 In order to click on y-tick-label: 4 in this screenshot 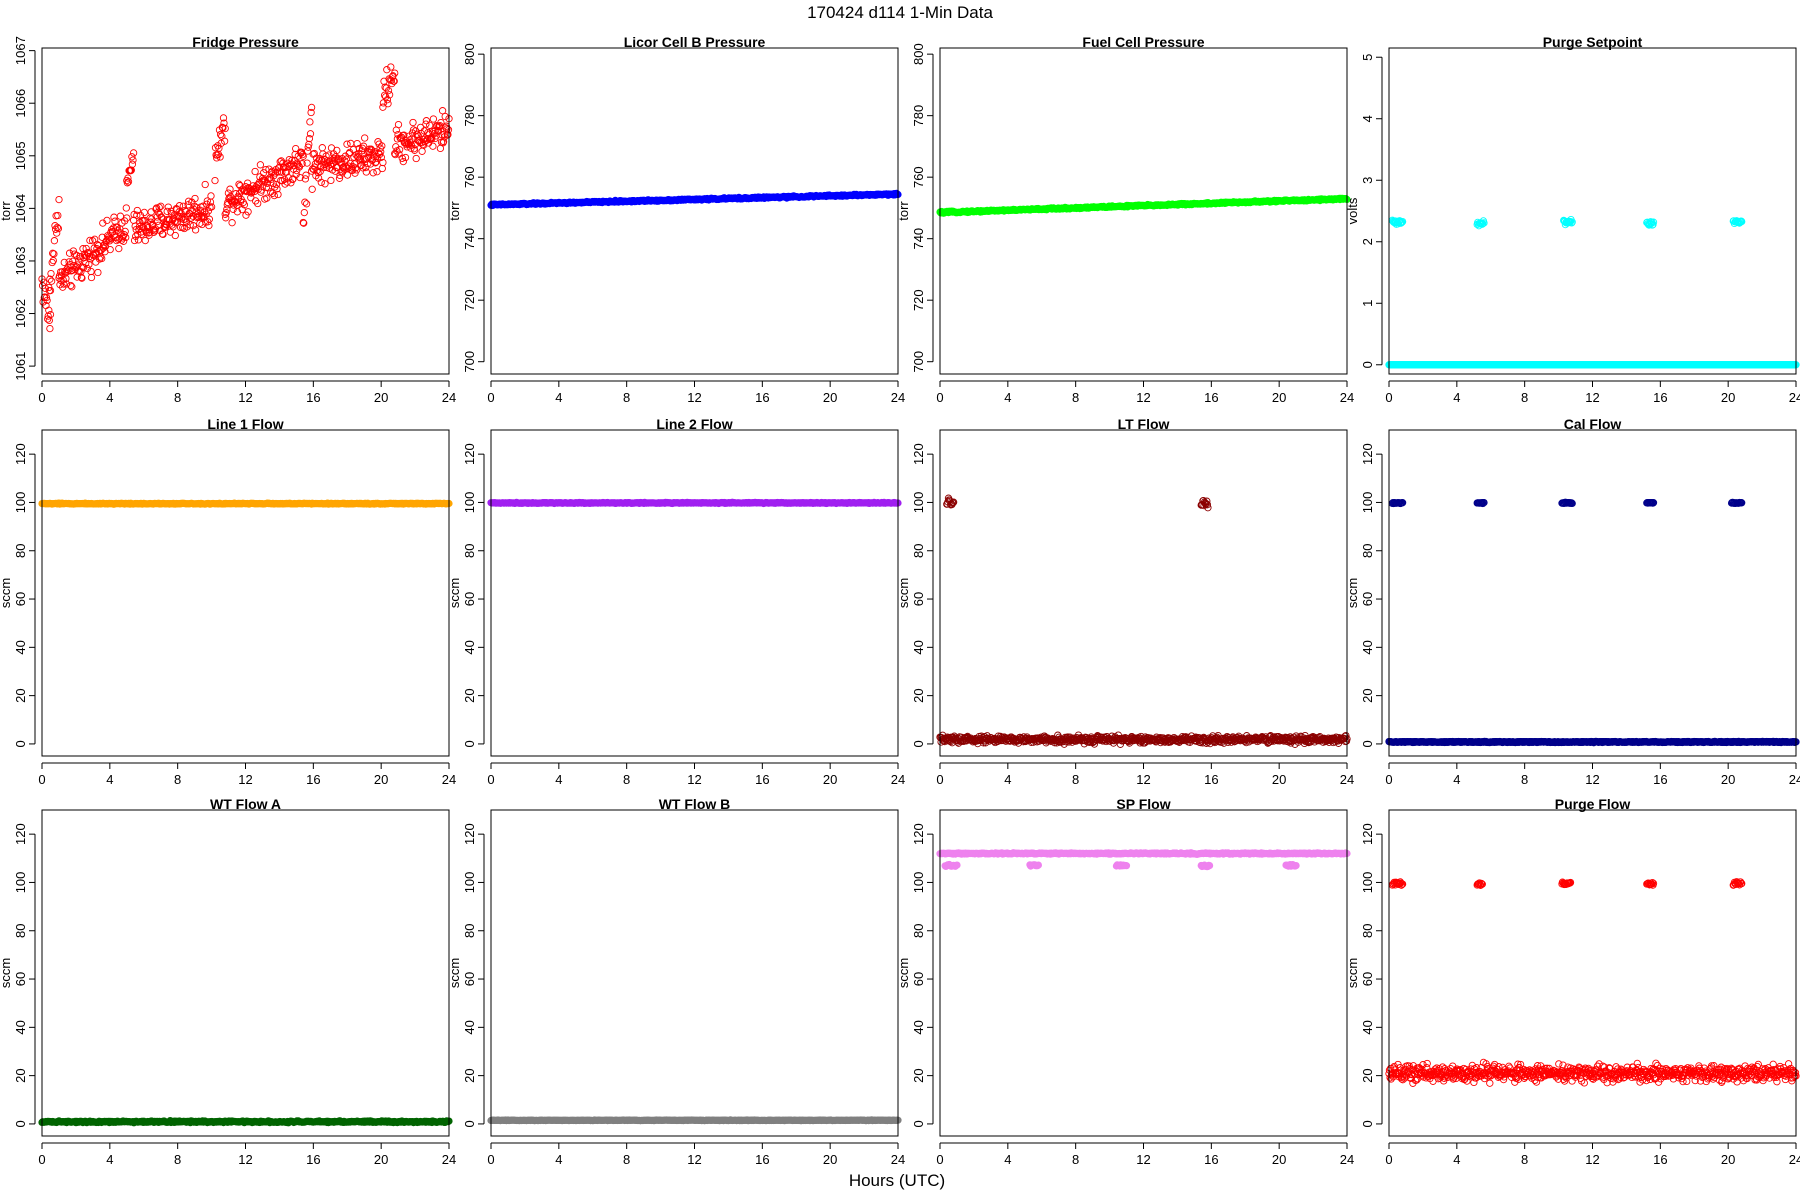, I will do `click(1367, 118)`.